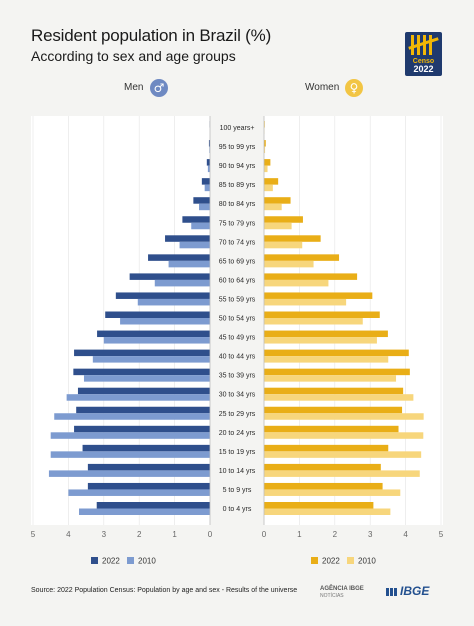  I want to click on age-group-label: 20 to 24 yrs, so click(237, 433).